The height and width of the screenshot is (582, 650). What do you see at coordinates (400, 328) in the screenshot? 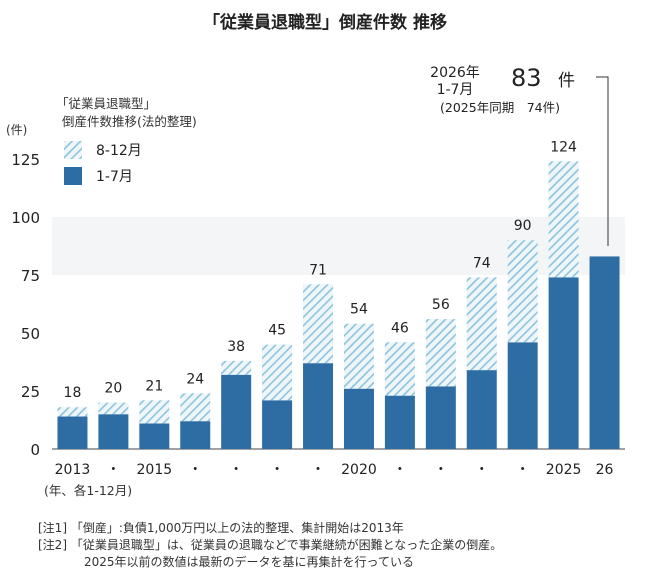
I see `total-label-8: 46` at bounding box center [400, 328].